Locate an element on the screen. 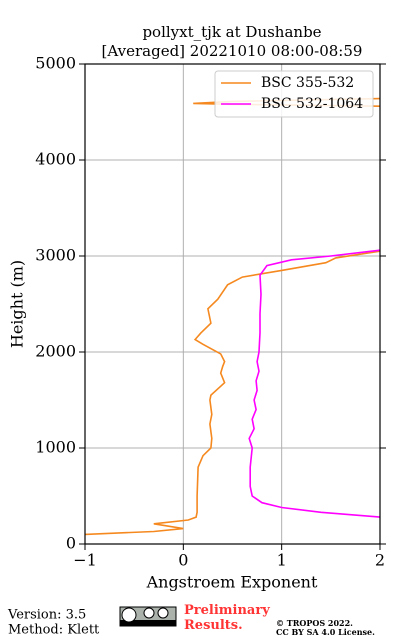 The image size is (400, 640). legend-box is located at coordinates (294, 94).